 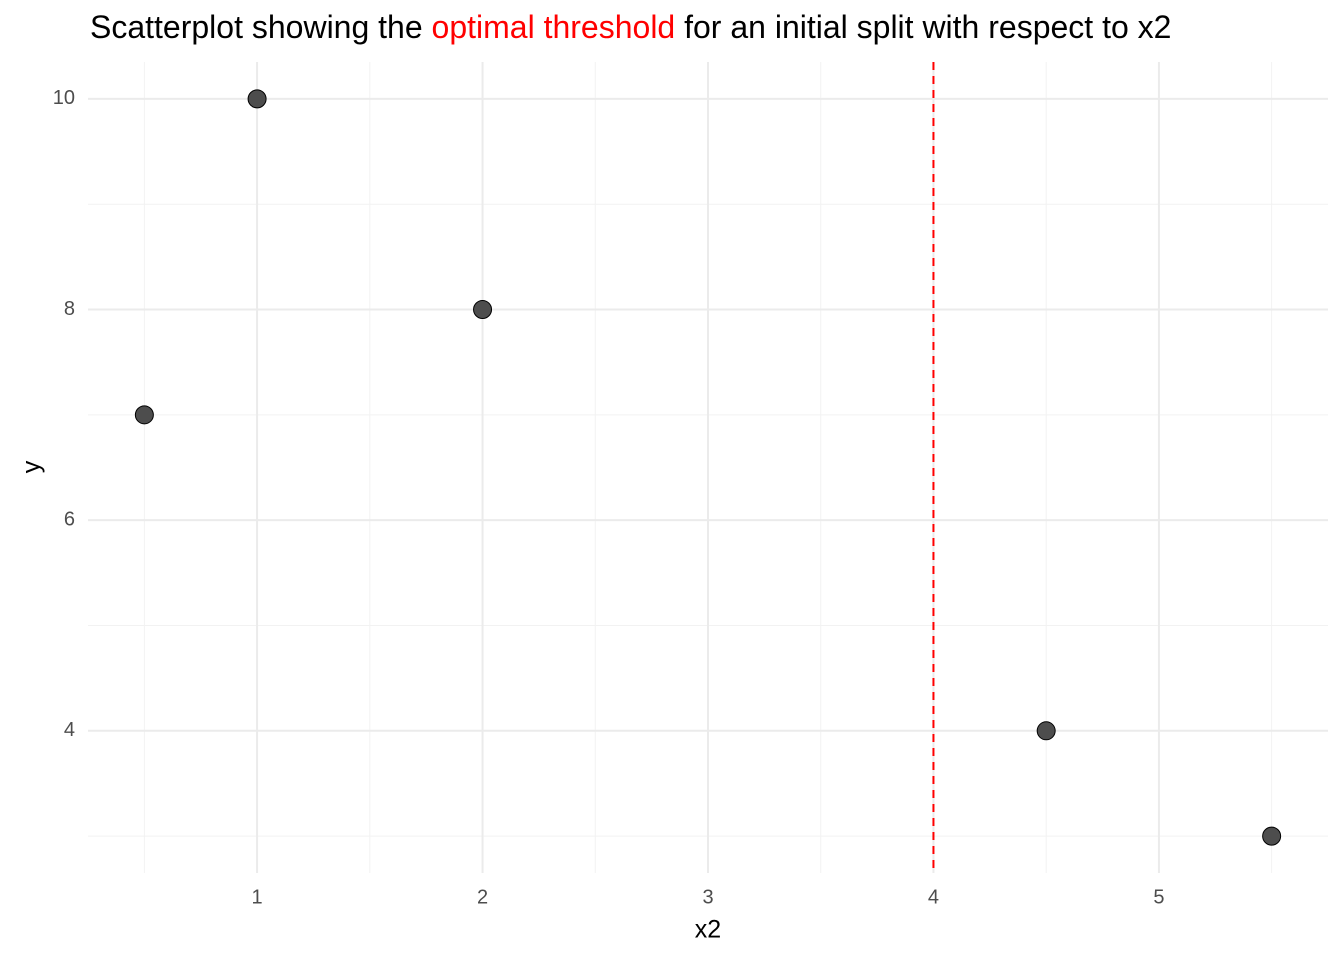 What do you see at coordinates (257, 897) in the screenshot?
I see `x-tick-label: 1` at bounding box center [257, 897].